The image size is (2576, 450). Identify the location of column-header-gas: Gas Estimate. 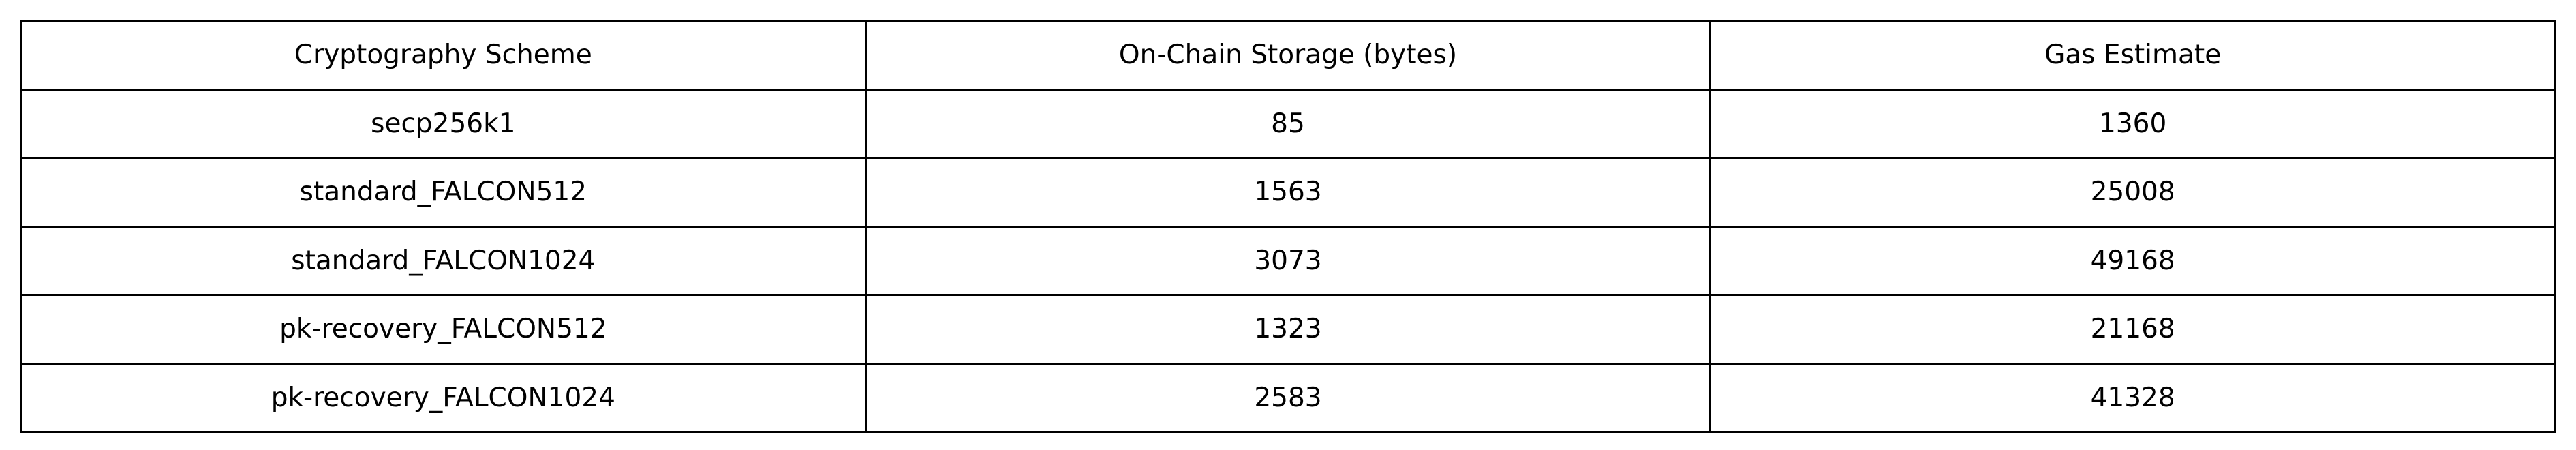
(2132, 55).